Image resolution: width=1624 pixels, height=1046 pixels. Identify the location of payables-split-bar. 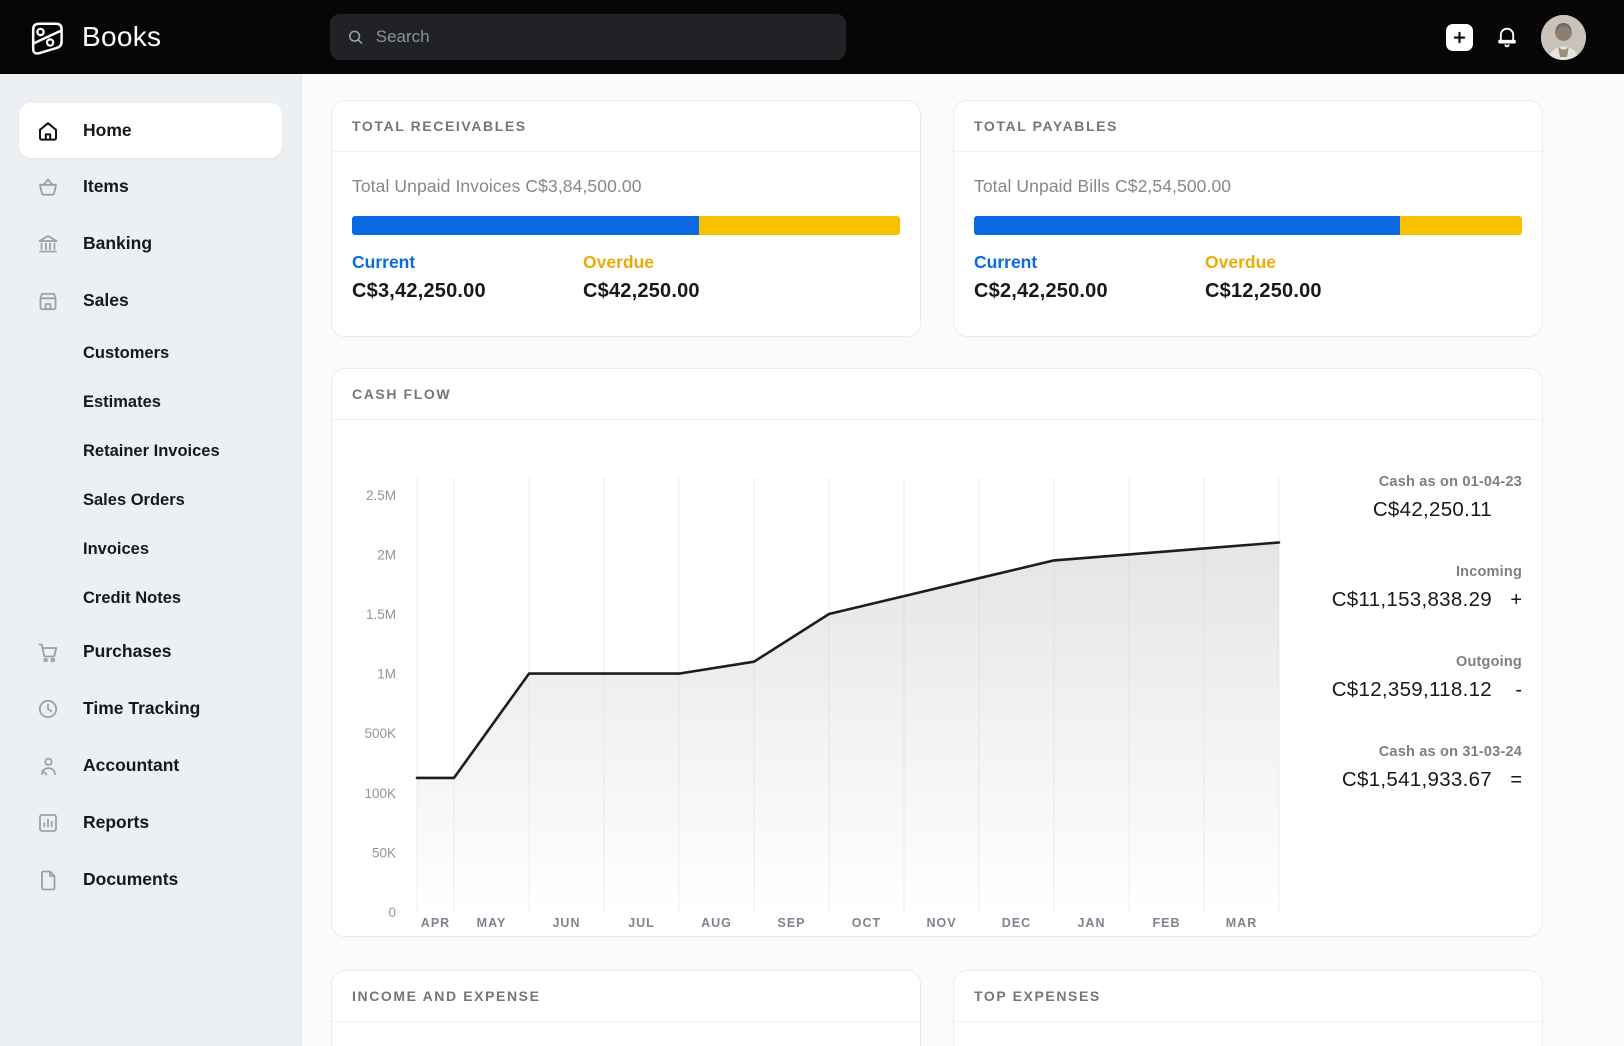
(1248, 225).